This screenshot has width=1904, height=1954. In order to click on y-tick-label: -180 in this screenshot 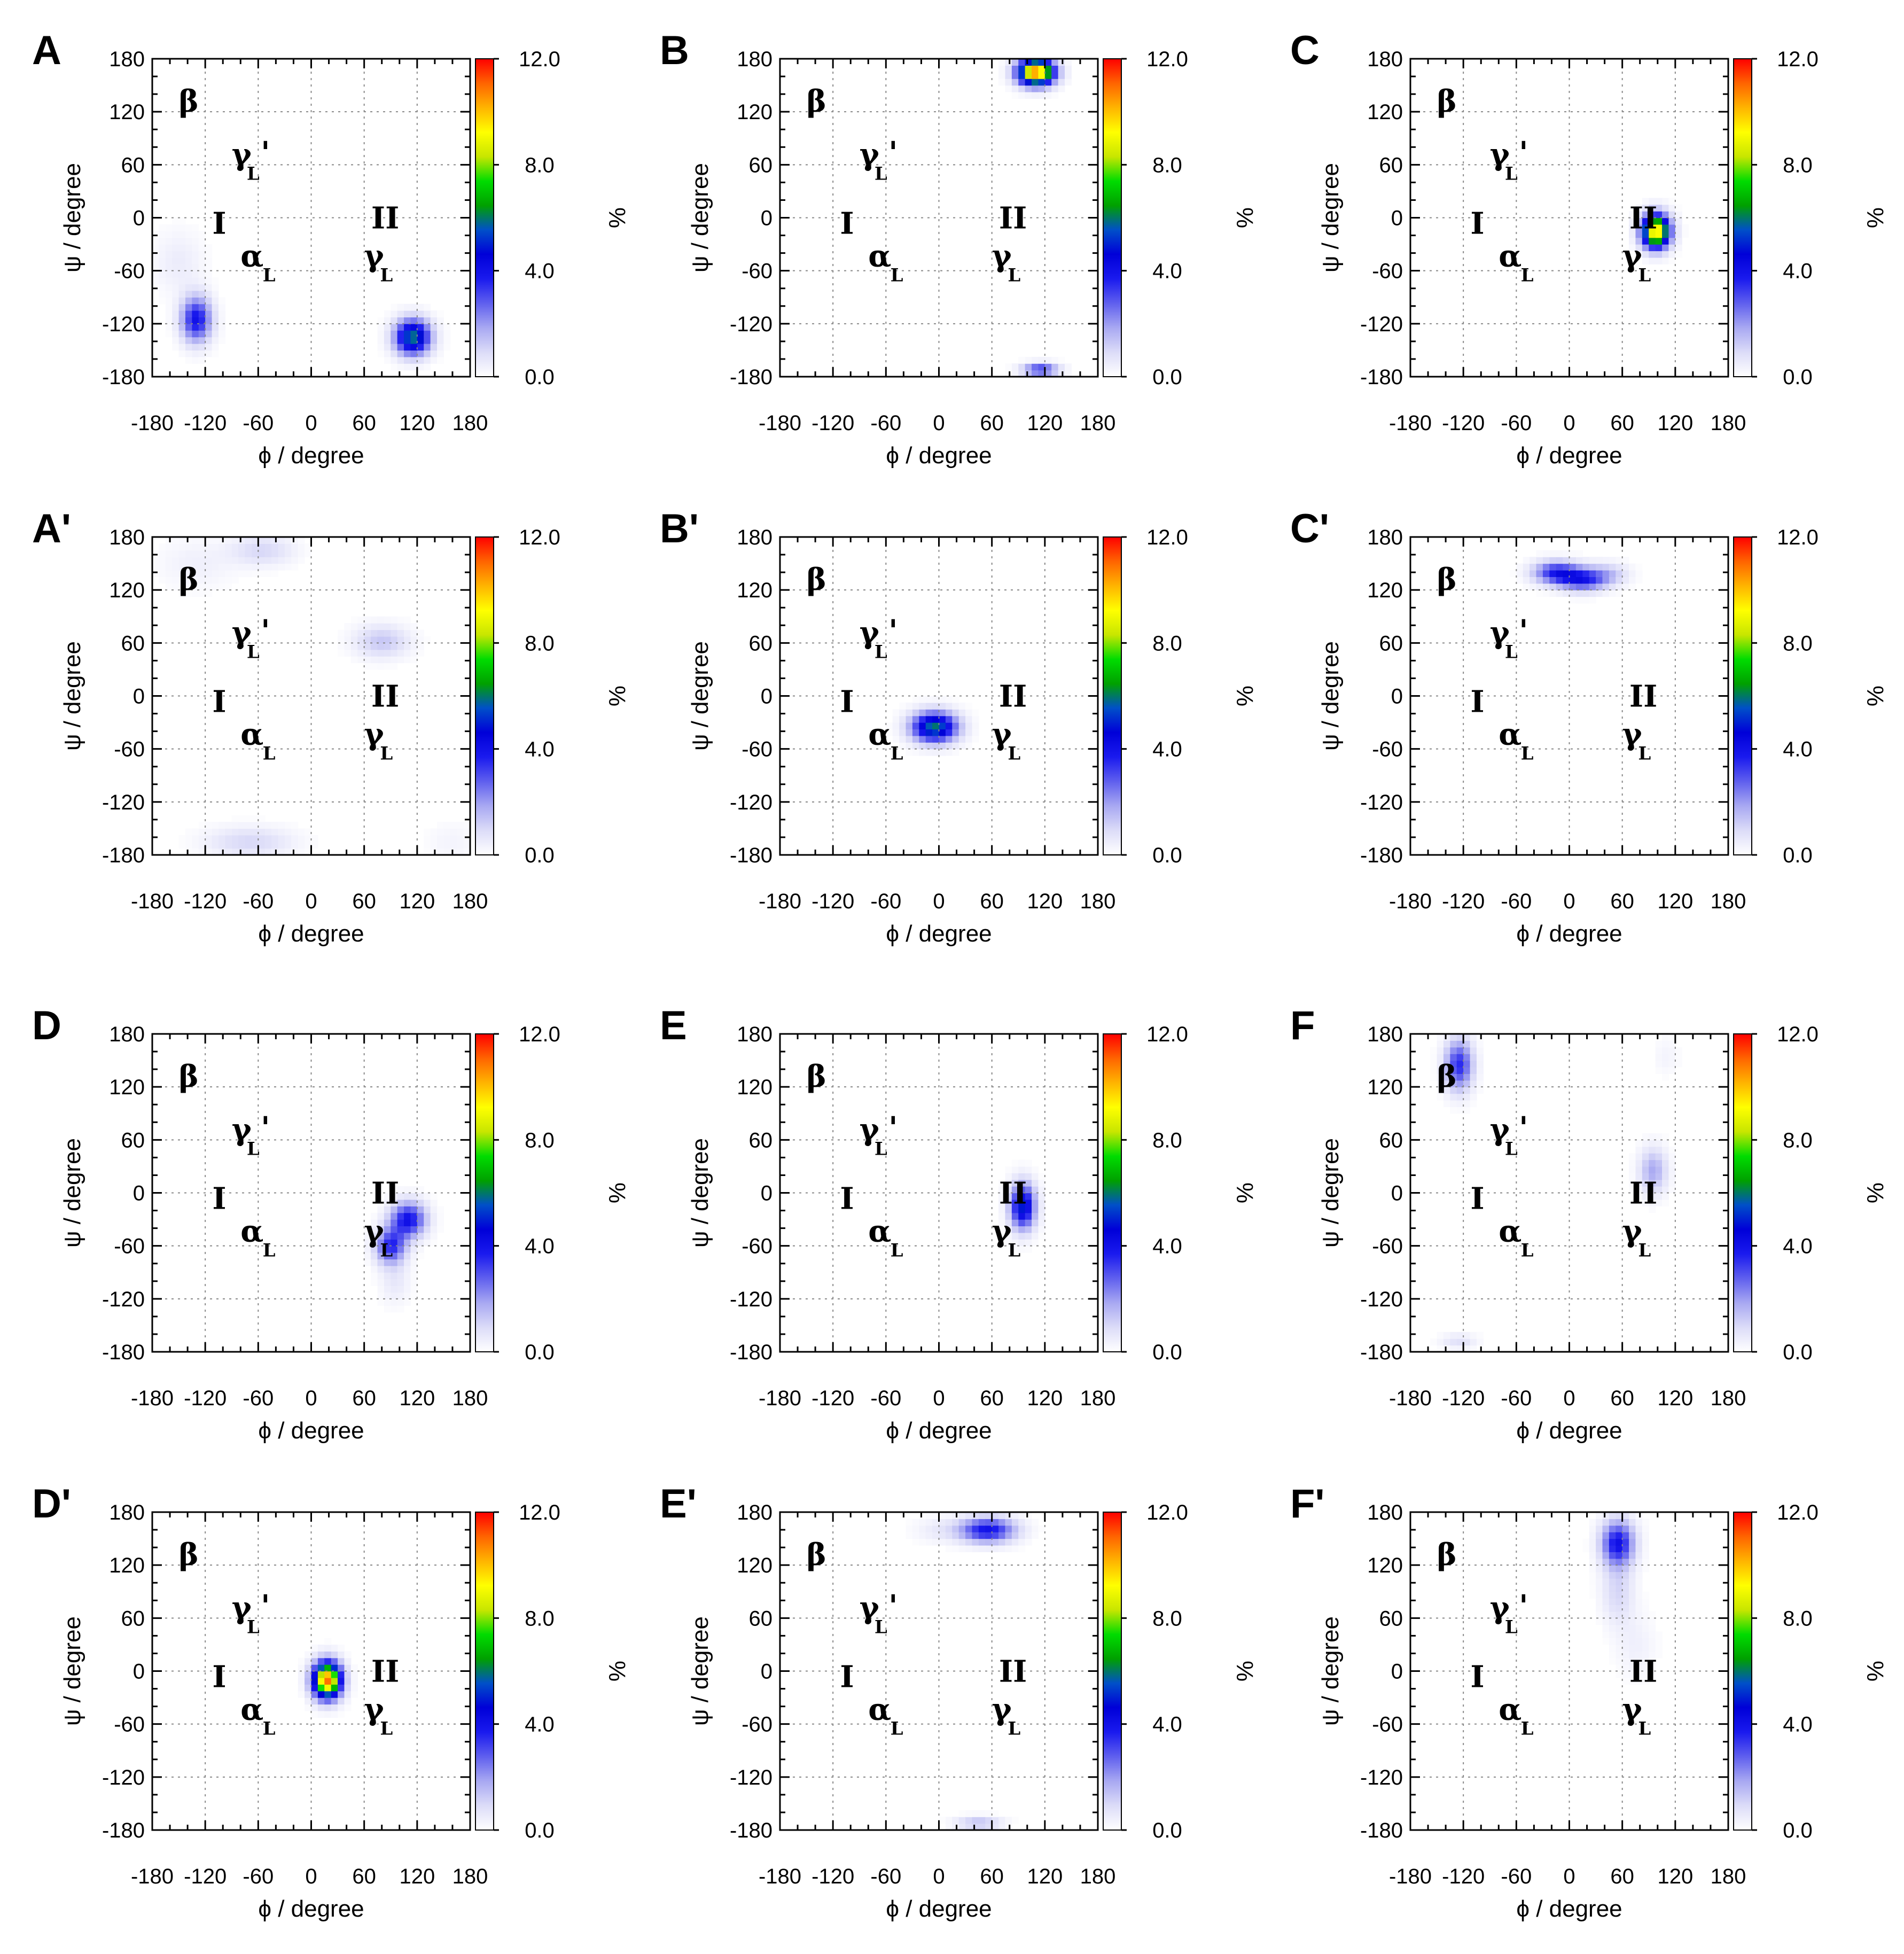, I will do `click(751, 1352)`.